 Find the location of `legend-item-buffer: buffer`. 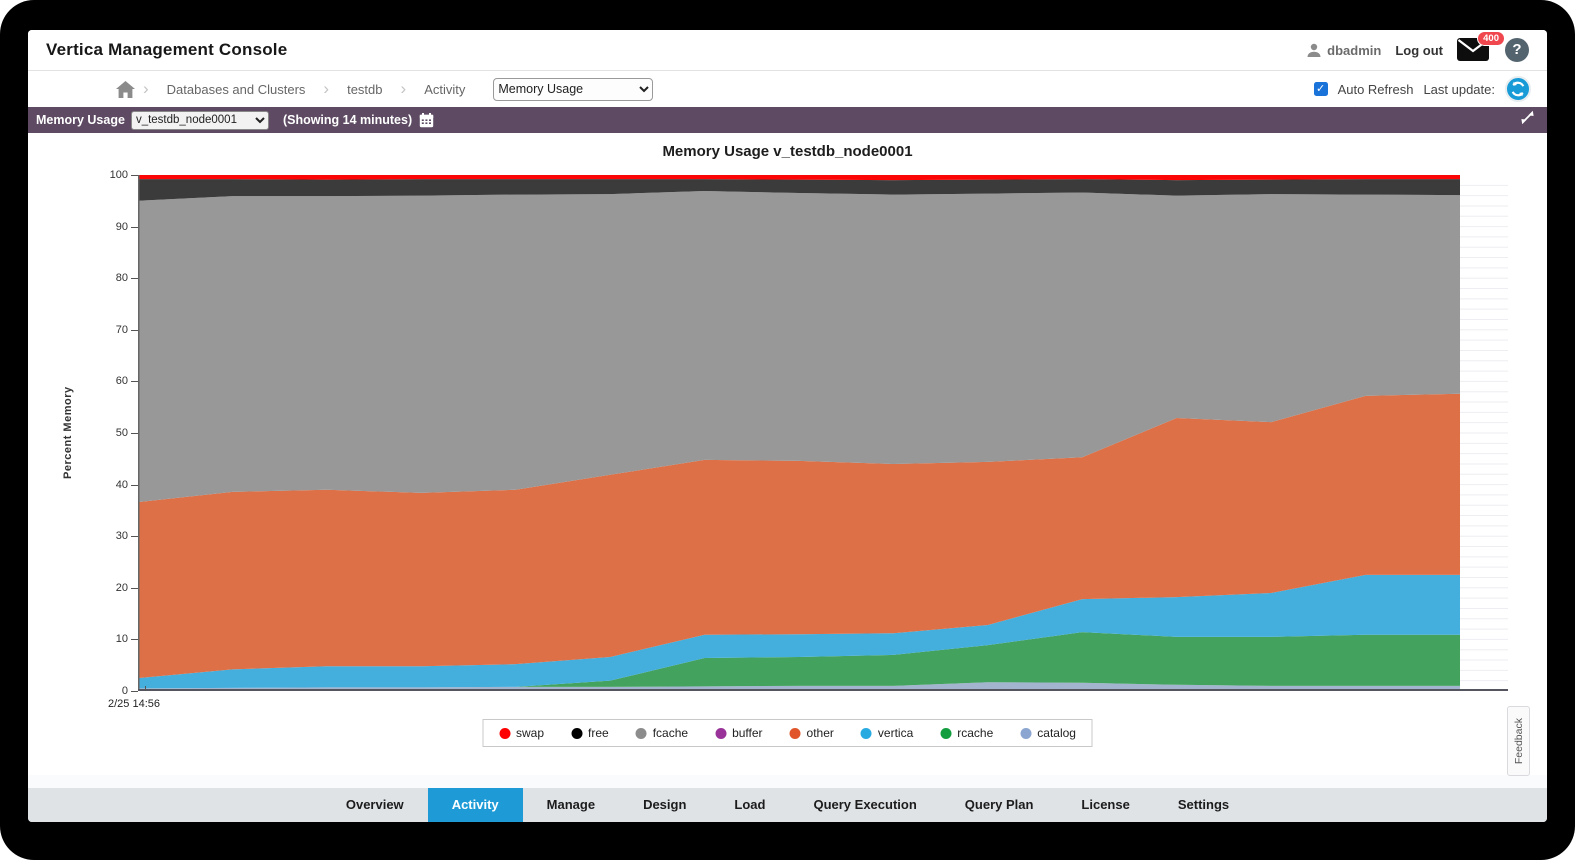

legend-item-buffer: buffer is located at coordinates (739, 733).